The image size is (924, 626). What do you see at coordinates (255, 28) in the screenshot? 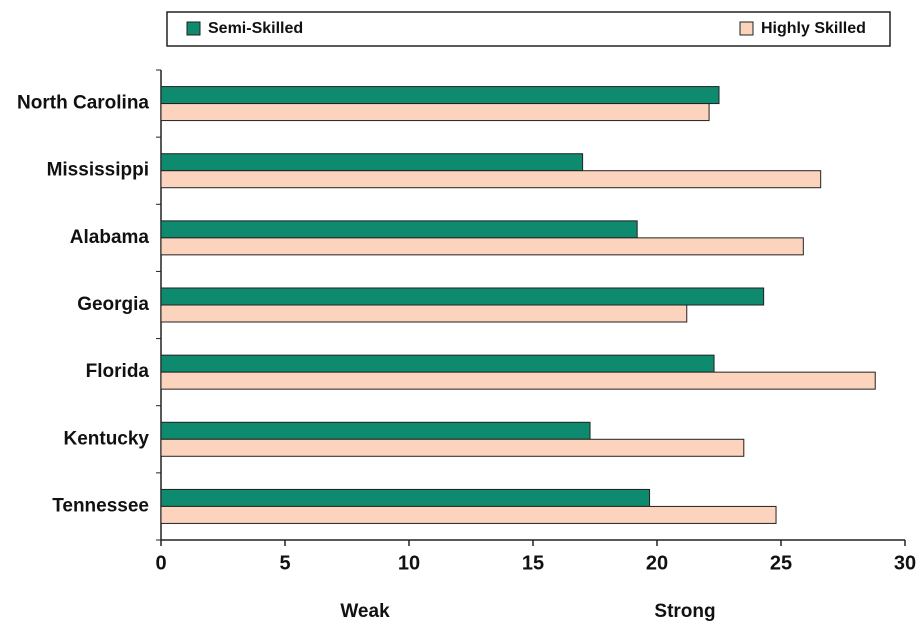
I see `legend-label: Semi-Skilled` at bounding box center [255, 28].